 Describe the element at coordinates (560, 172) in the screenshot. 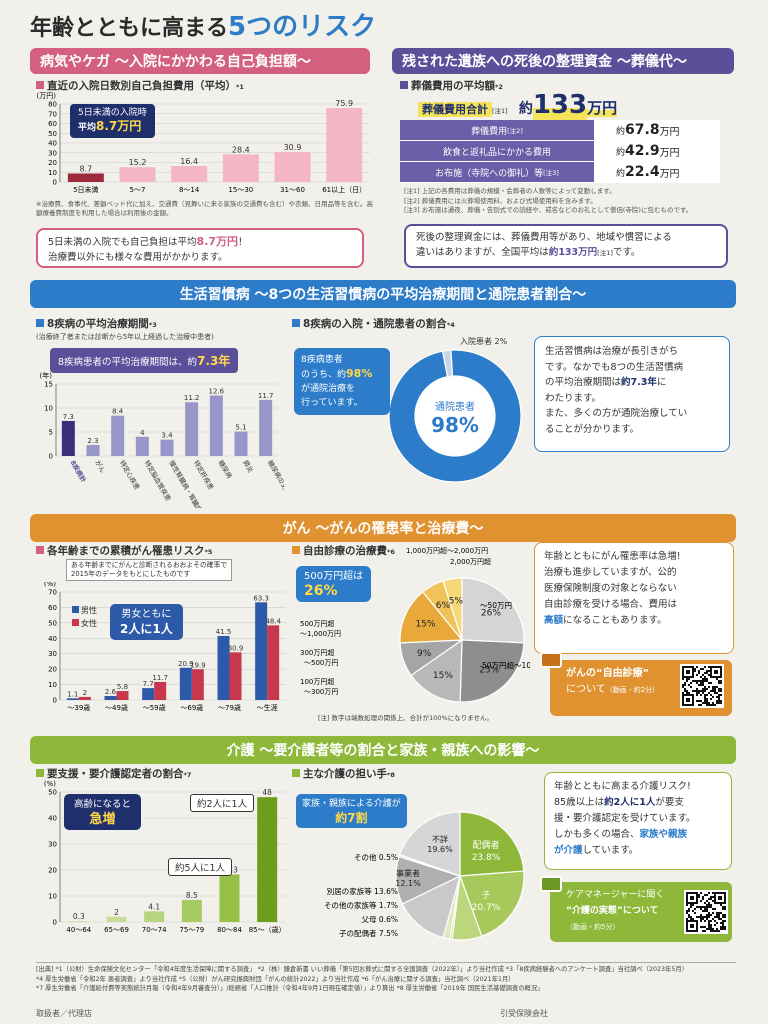

I see `funeral-table-row: お布施（寺院への御礼）等 [注3] 約 22.4 万円` at that location.